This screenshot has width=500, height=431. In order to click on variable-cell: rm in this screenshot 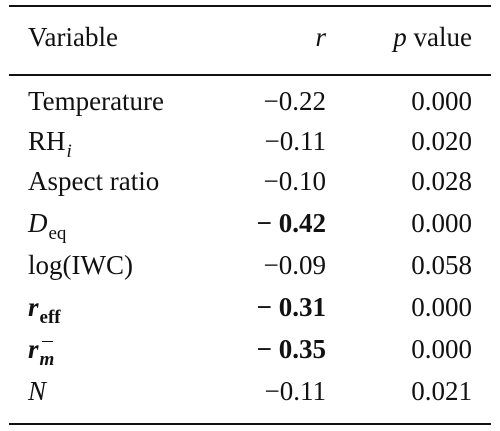, I will do `click(41, 351)`.